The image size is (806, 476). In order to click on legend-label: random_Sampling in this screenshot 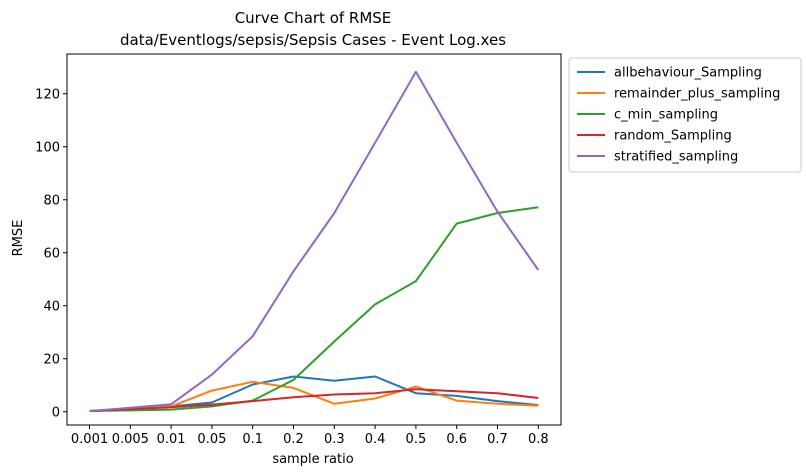, I will do `click(673, 136)`.